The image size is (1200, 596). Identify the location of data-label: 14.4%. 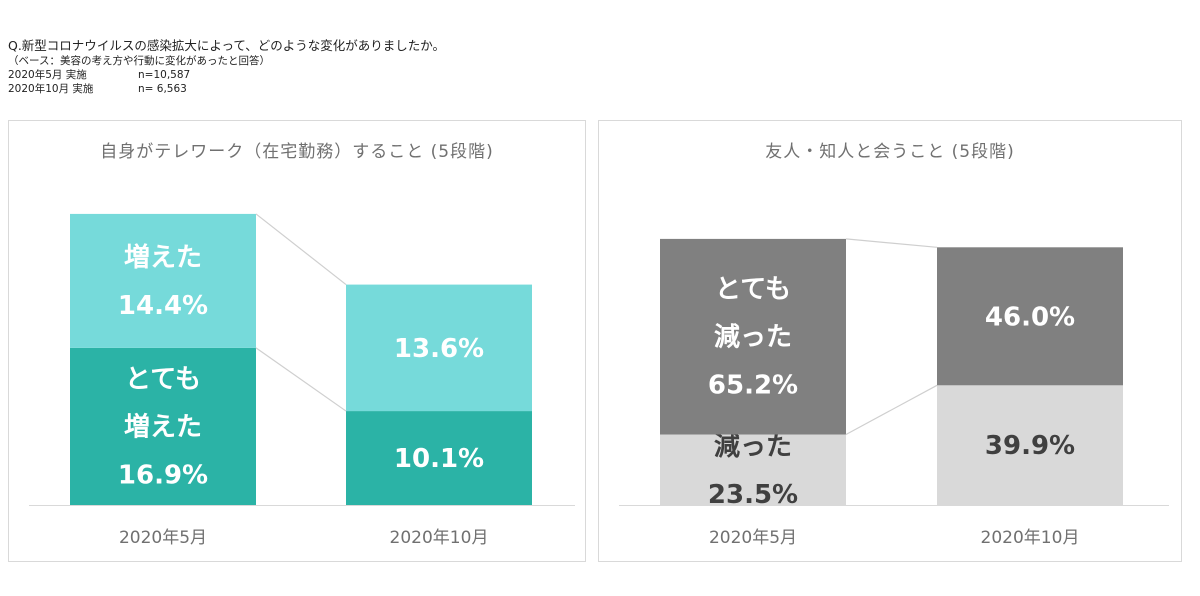
(163, 306).